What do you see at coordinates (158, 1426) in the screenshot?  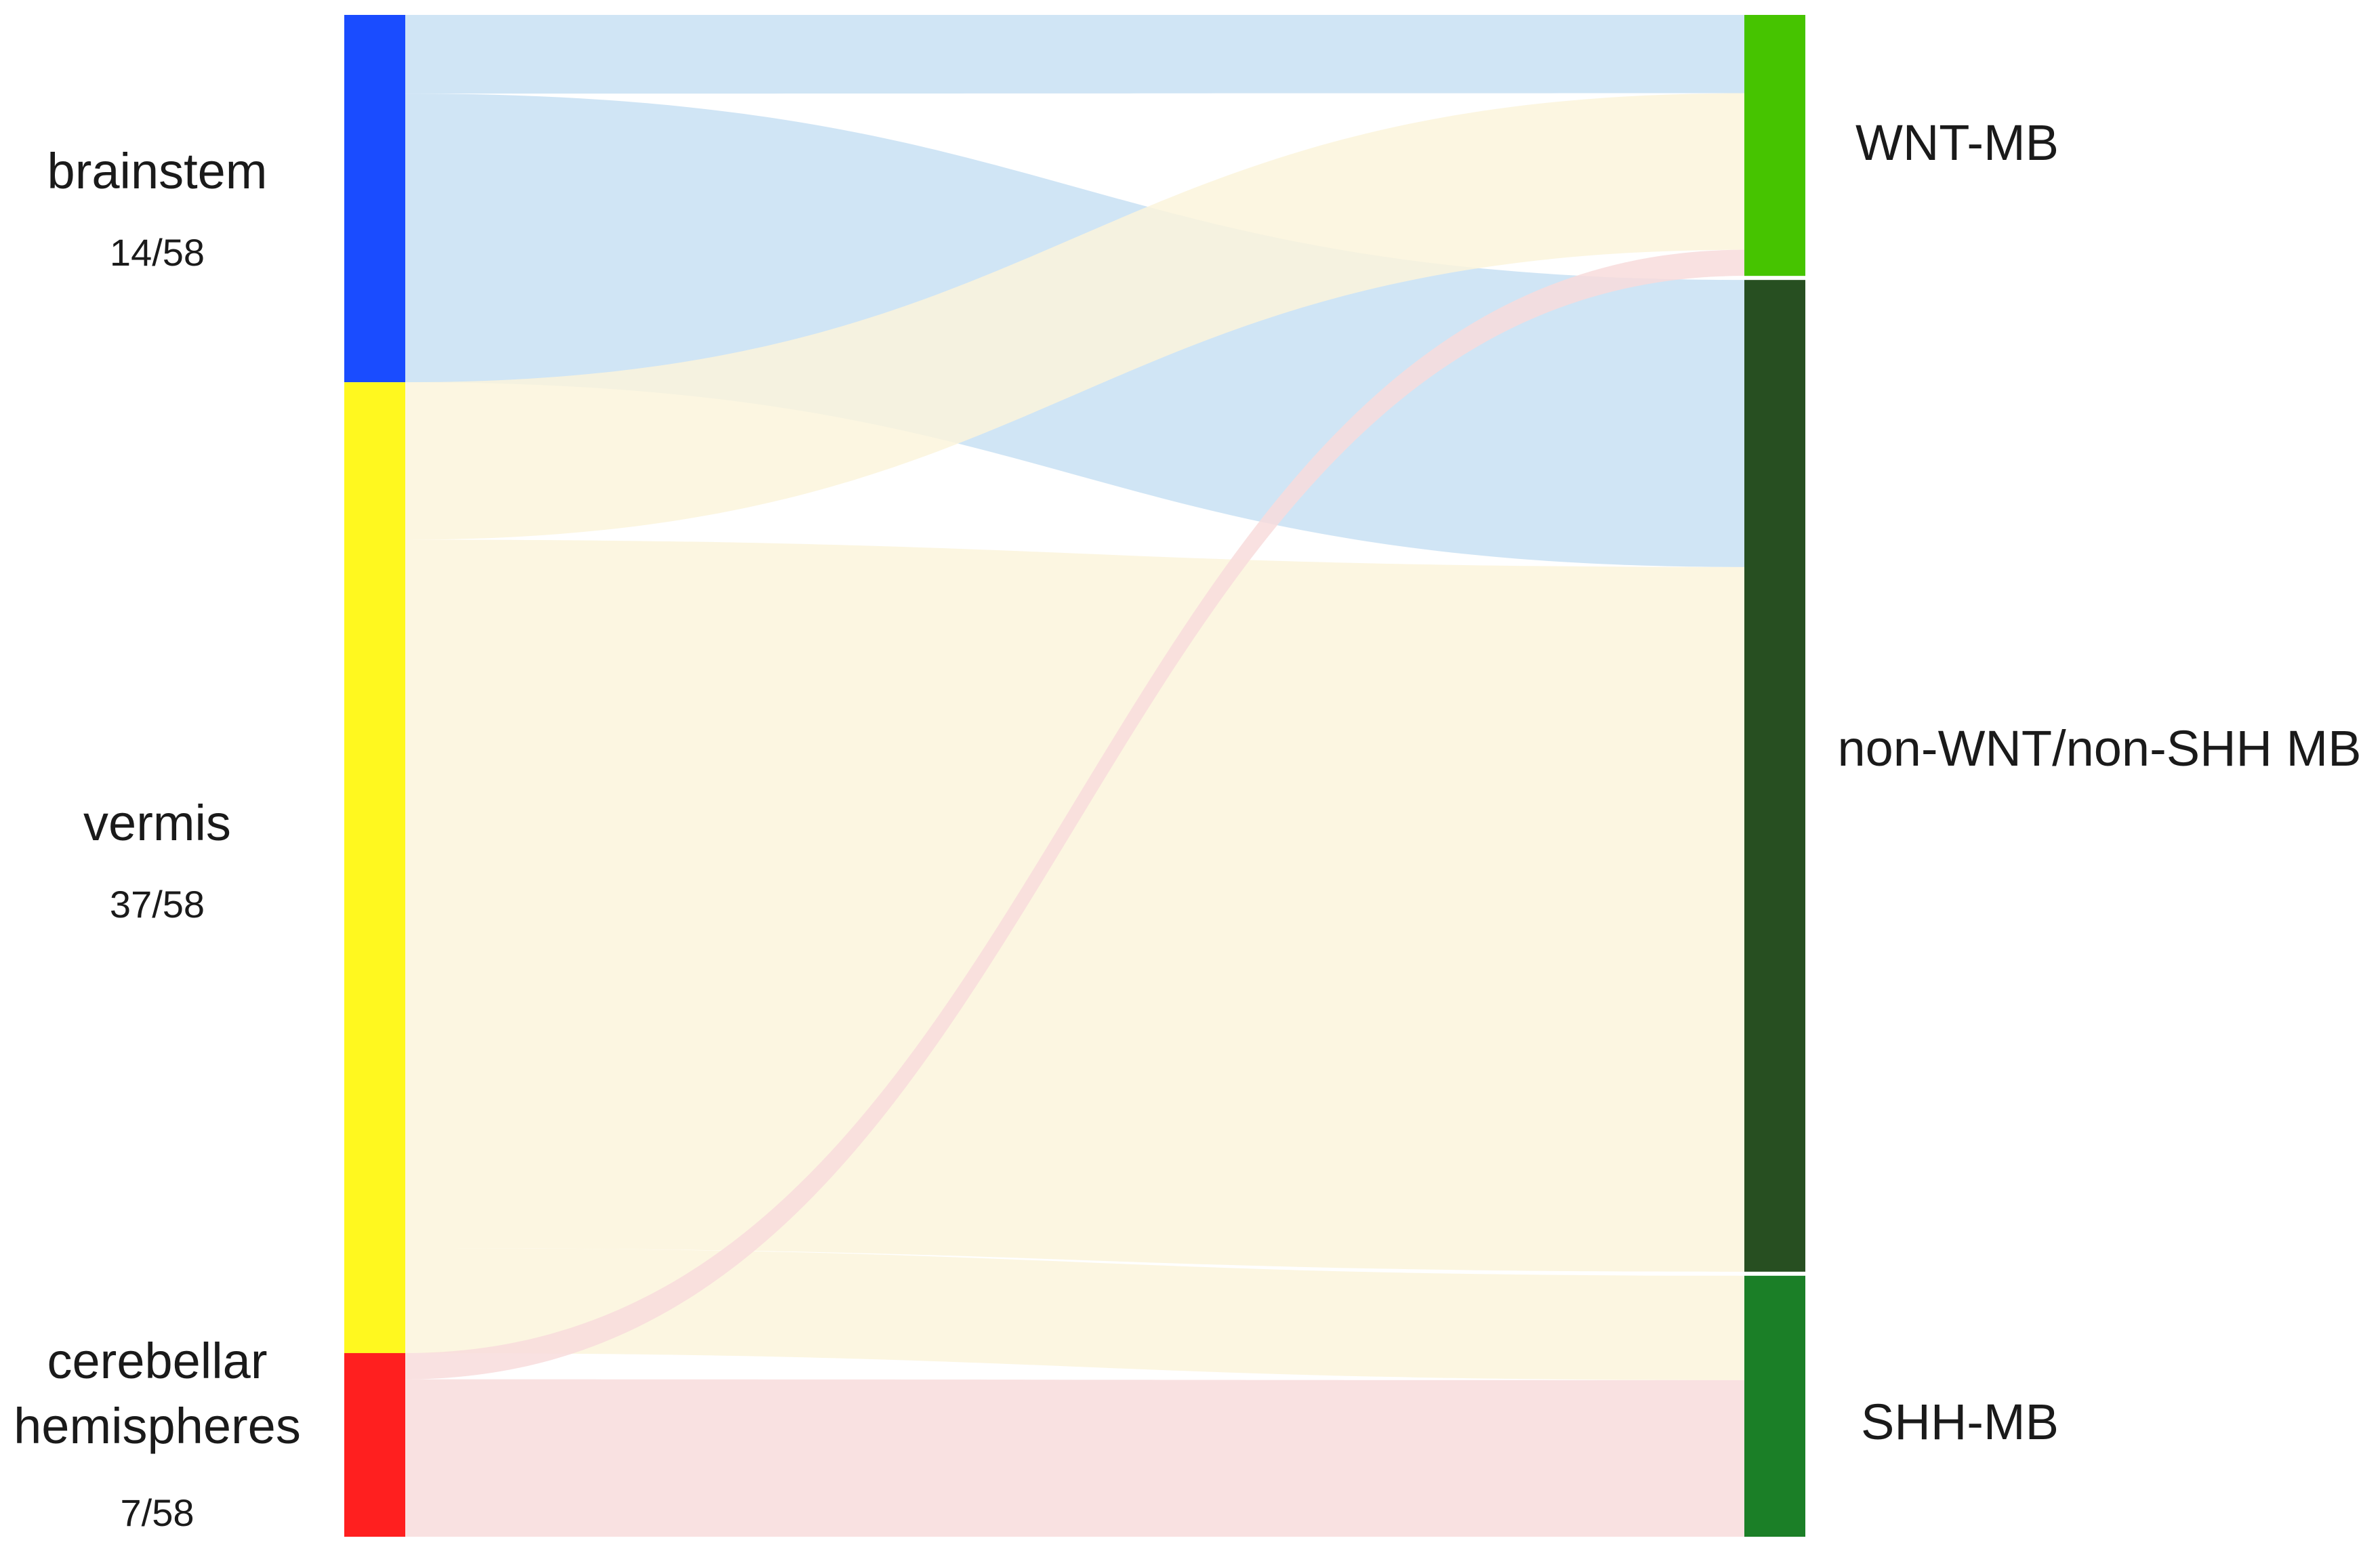 I see `label-cerebellar-hemispheres-line-1: hemispheres` at bounding box center [158, 1426].